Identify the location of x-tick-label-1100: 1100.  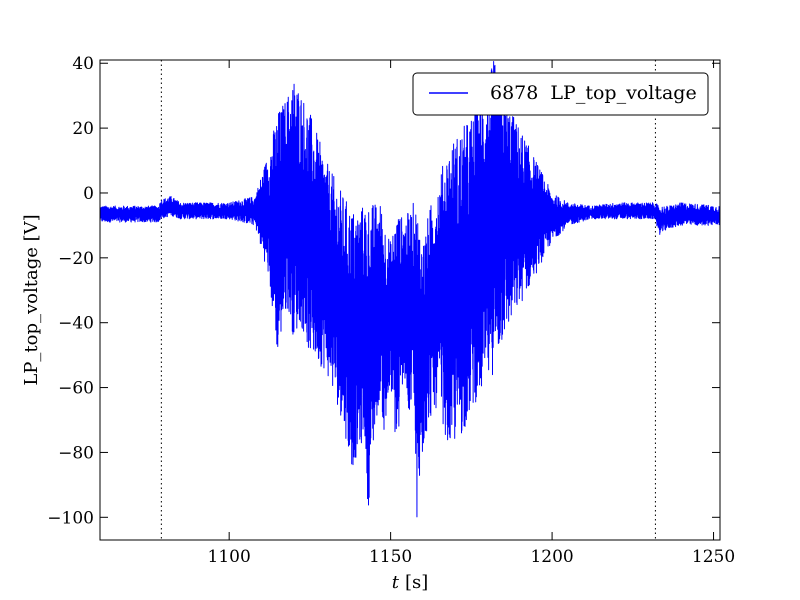
(229, 557).